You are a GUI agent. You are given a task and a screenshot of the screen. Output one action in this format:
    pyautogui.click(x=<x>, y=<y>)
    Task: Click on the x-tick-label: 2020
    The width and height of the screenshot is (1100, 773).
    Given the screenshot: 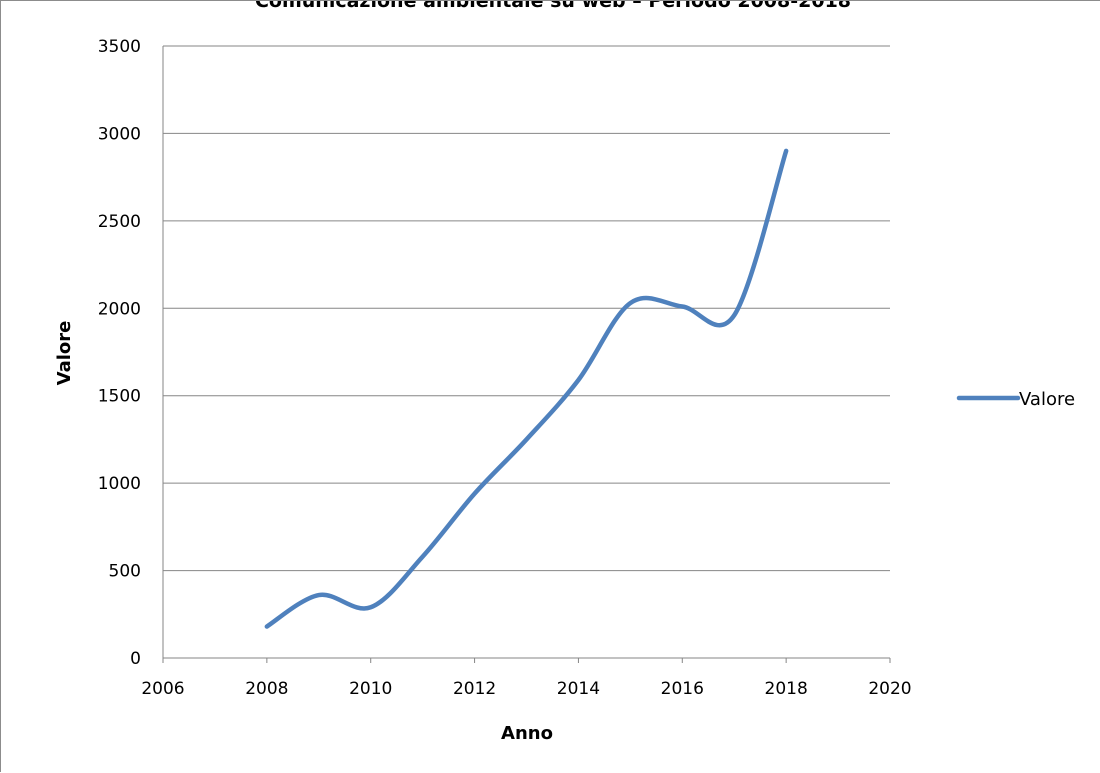 What is the action you would take?
    pyautogui.click(x=889, y=689)
    